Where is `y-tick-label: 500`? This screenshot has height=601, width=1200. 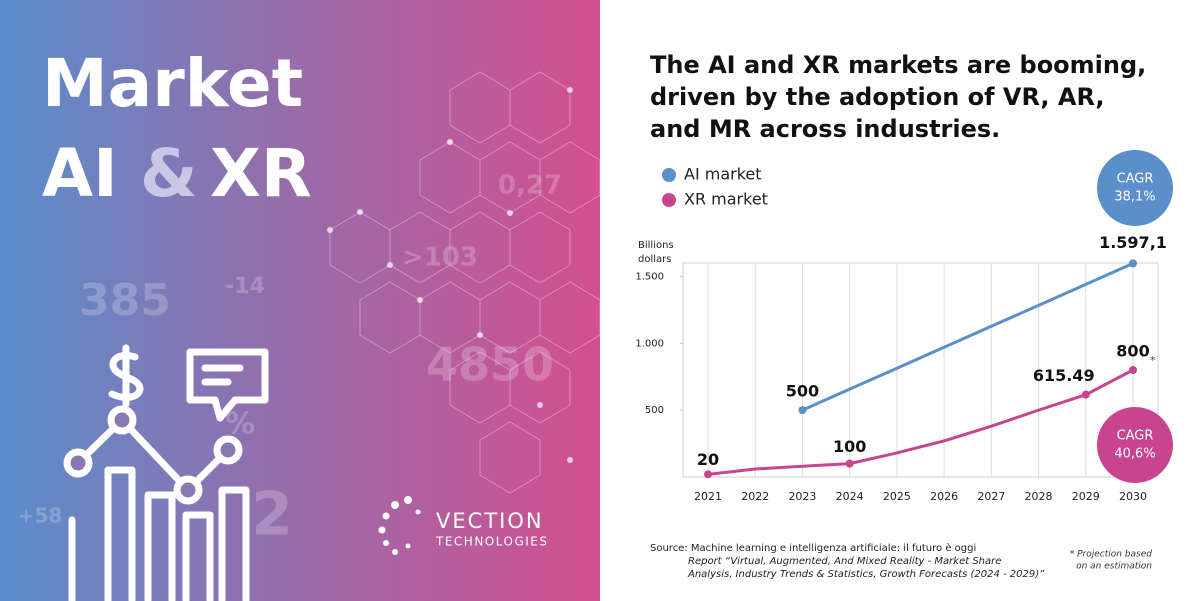 y-tick-label: 500 is located at coordinates (654, 410).